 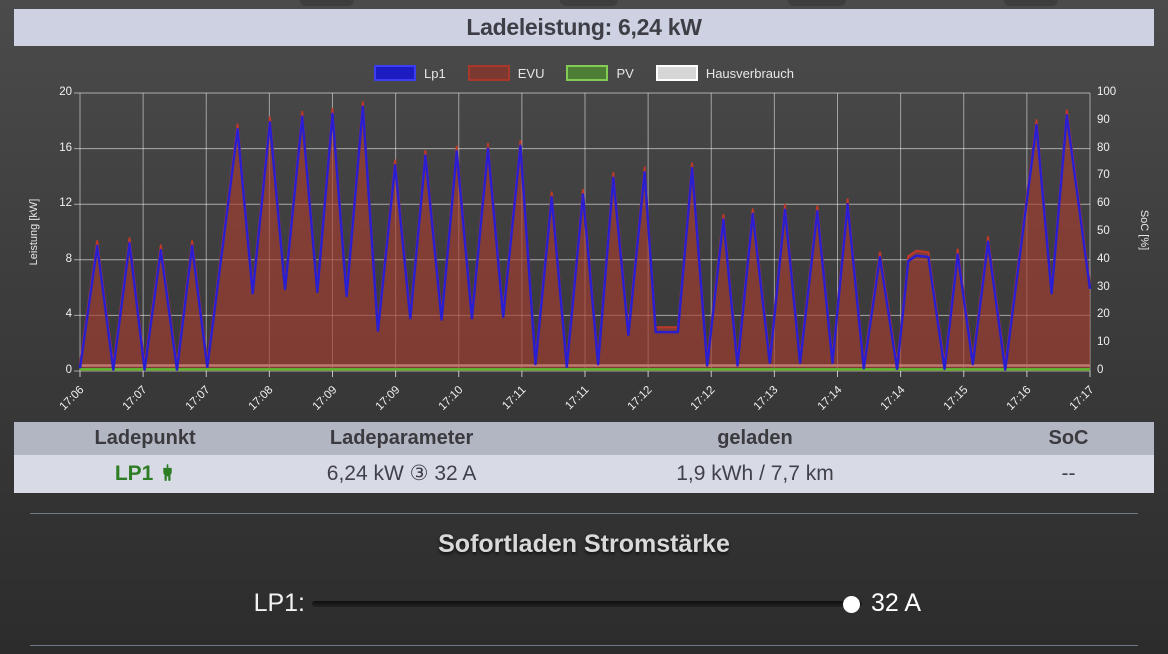 I want to click on y-axis-label-right: SoC [%], so click(x=1144, y=230).